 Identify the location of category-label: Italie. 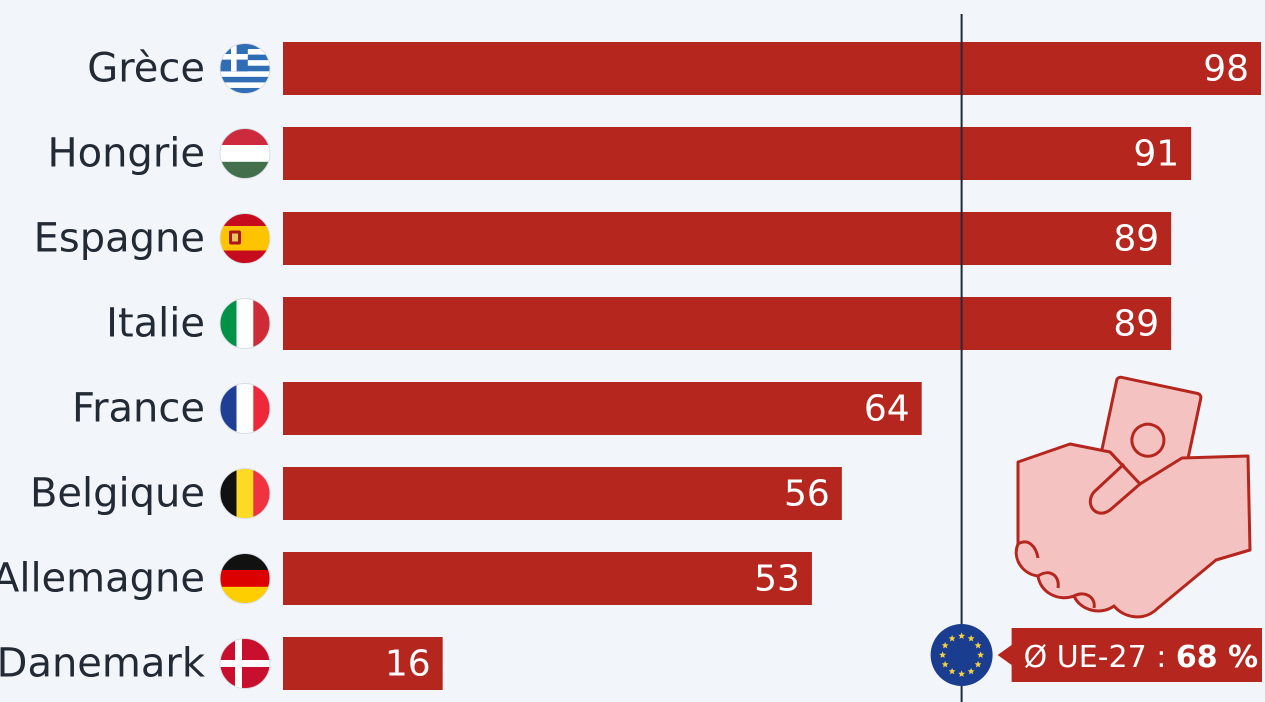
(155, 324).